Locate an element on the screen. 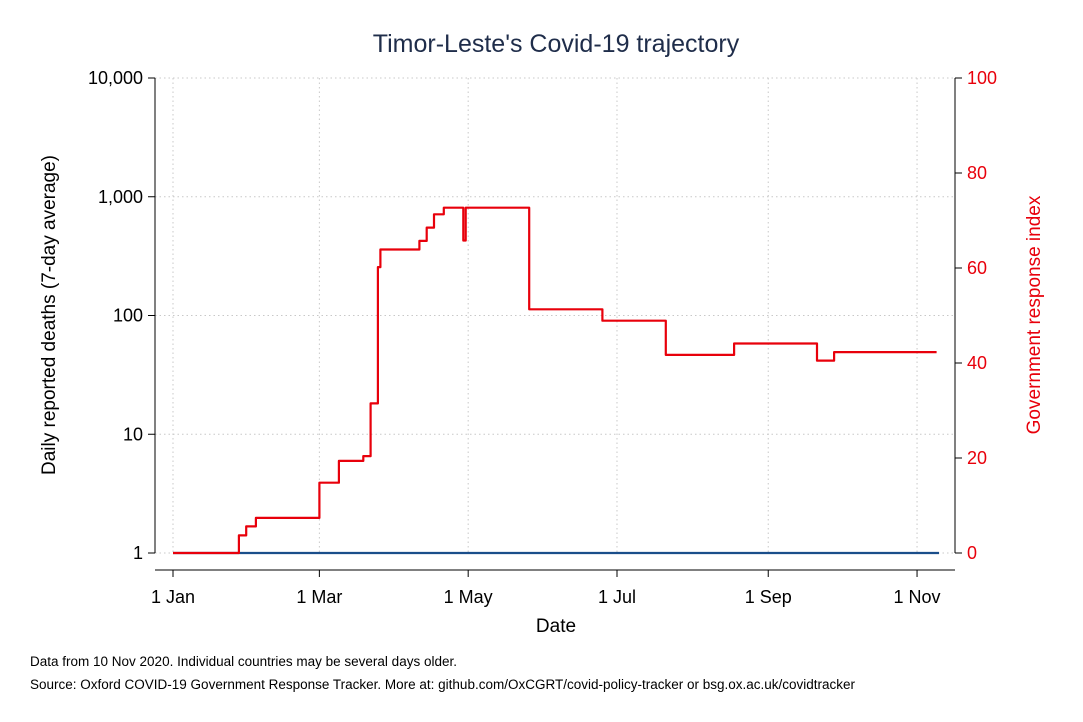  x-tick-label-2: 1 May is located at coordinates (468, 597).